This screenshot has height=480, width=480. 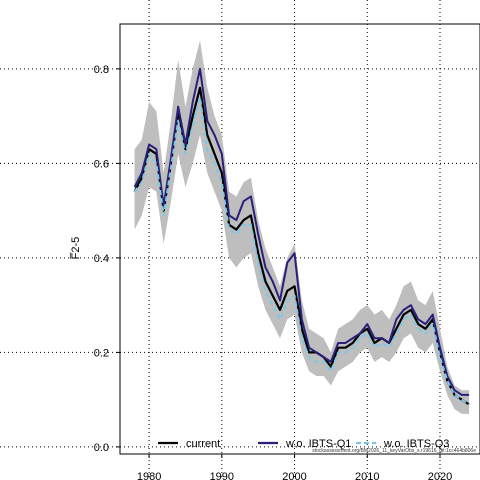 What do you see at coordinates (440, 475) in the screenshot?
I see `x-tick-label: 2020` at bounding box center [440, 475].